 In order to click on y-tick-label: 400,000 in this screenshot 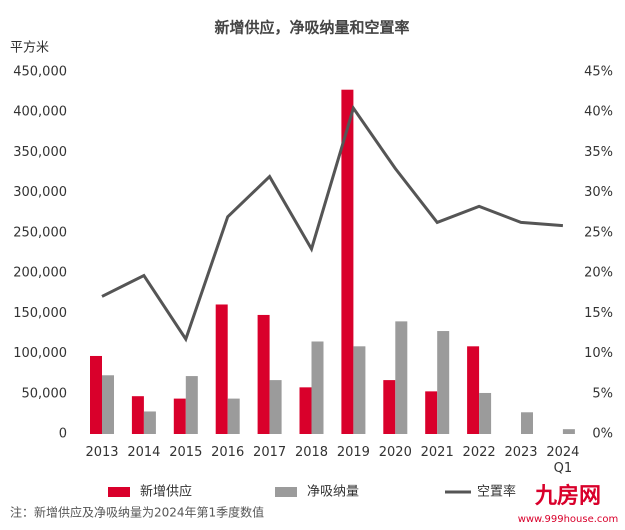, I will do `click(40, 112)`.